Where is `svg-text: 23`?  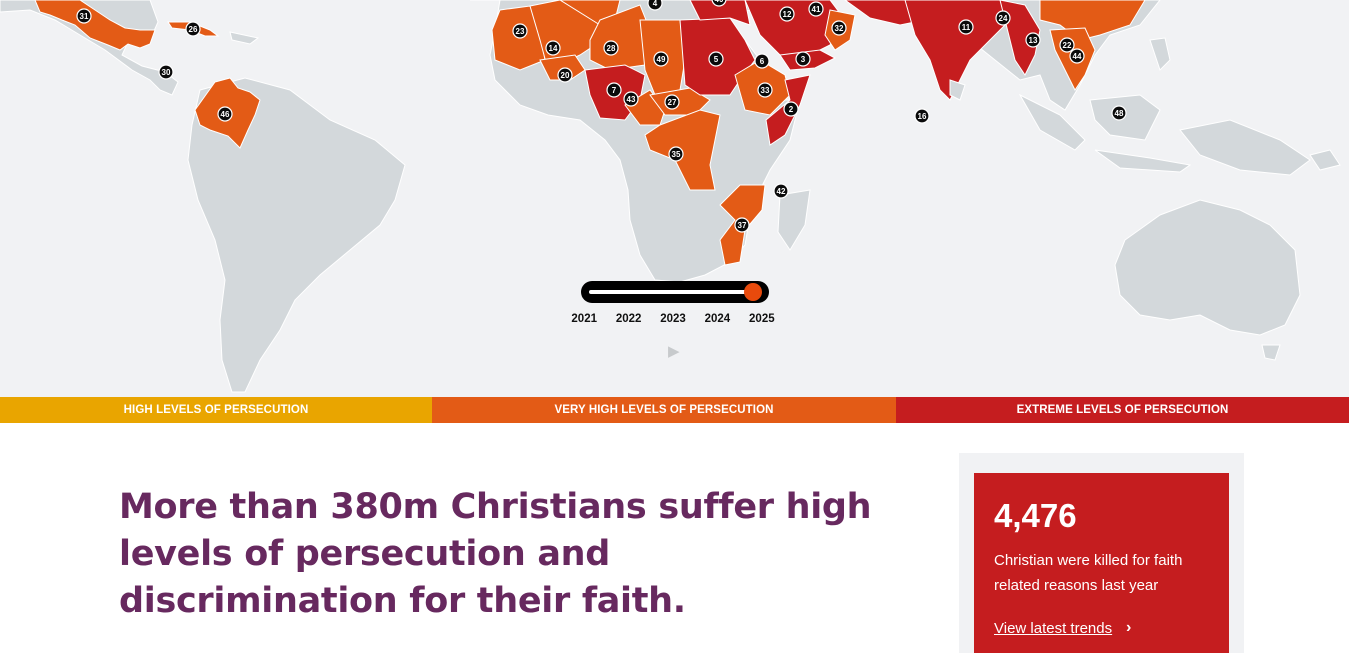 svg-text: 23 is located at coordinates (520, 31).